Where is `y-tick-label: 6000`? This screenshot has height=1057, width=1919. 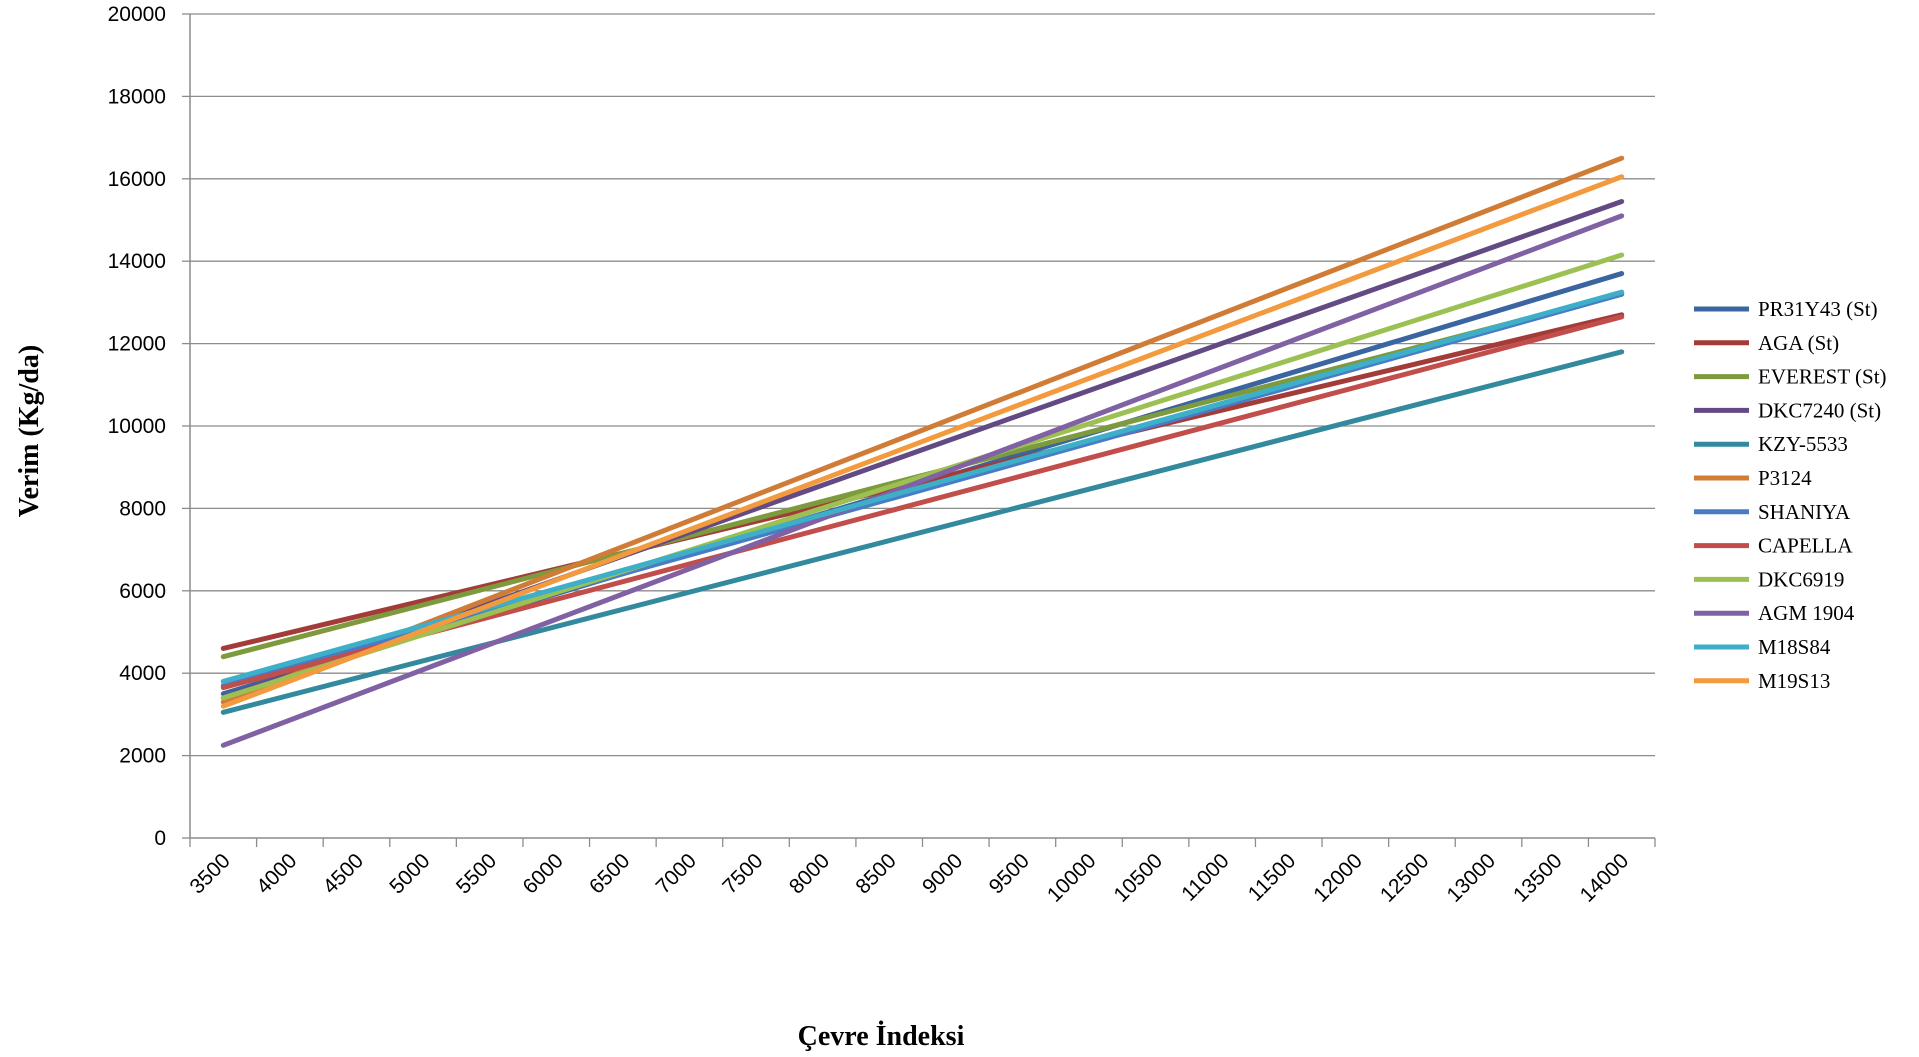
y-tick-label: 6000 is located at coordinates (142, 591).